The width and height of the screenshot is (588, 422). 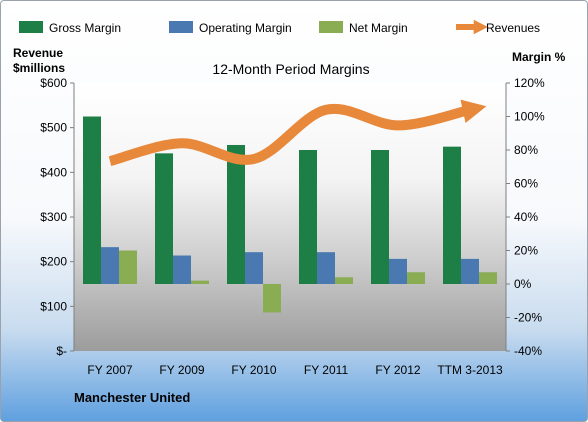 What do you see at coordinates (53, 172) in the screenshot?
I see `left-tick-label: $400` at bounding box center [53, 172].